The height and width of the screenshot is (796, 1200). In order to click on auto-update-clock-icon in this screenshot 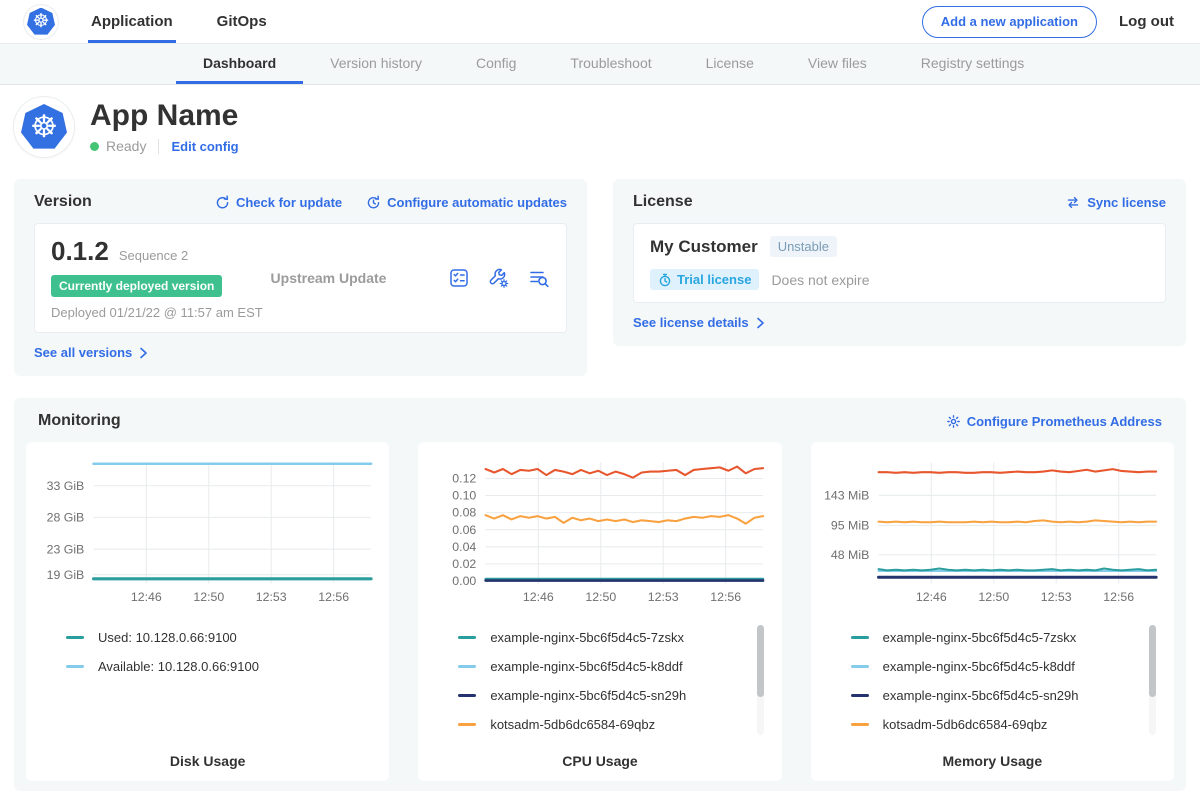, I will do `click(373, 201)`.